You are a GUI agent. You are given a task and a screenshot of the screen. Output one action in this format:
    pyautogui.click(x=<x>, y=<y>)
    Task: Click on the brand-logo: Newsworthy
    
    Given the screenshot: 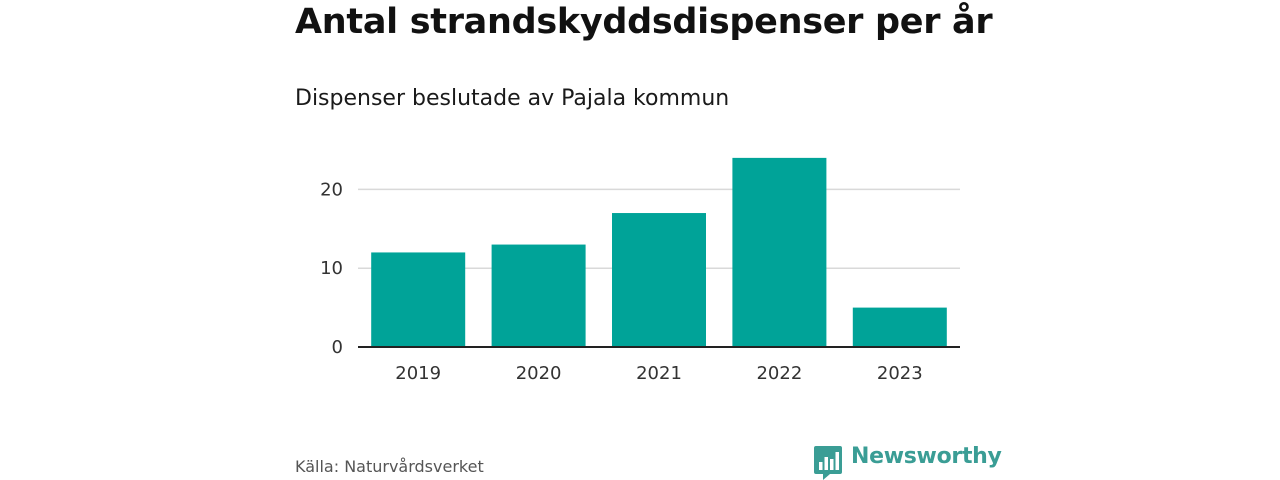 What is the action you would take?
    pyautogui.click(x=908, y=462)
    